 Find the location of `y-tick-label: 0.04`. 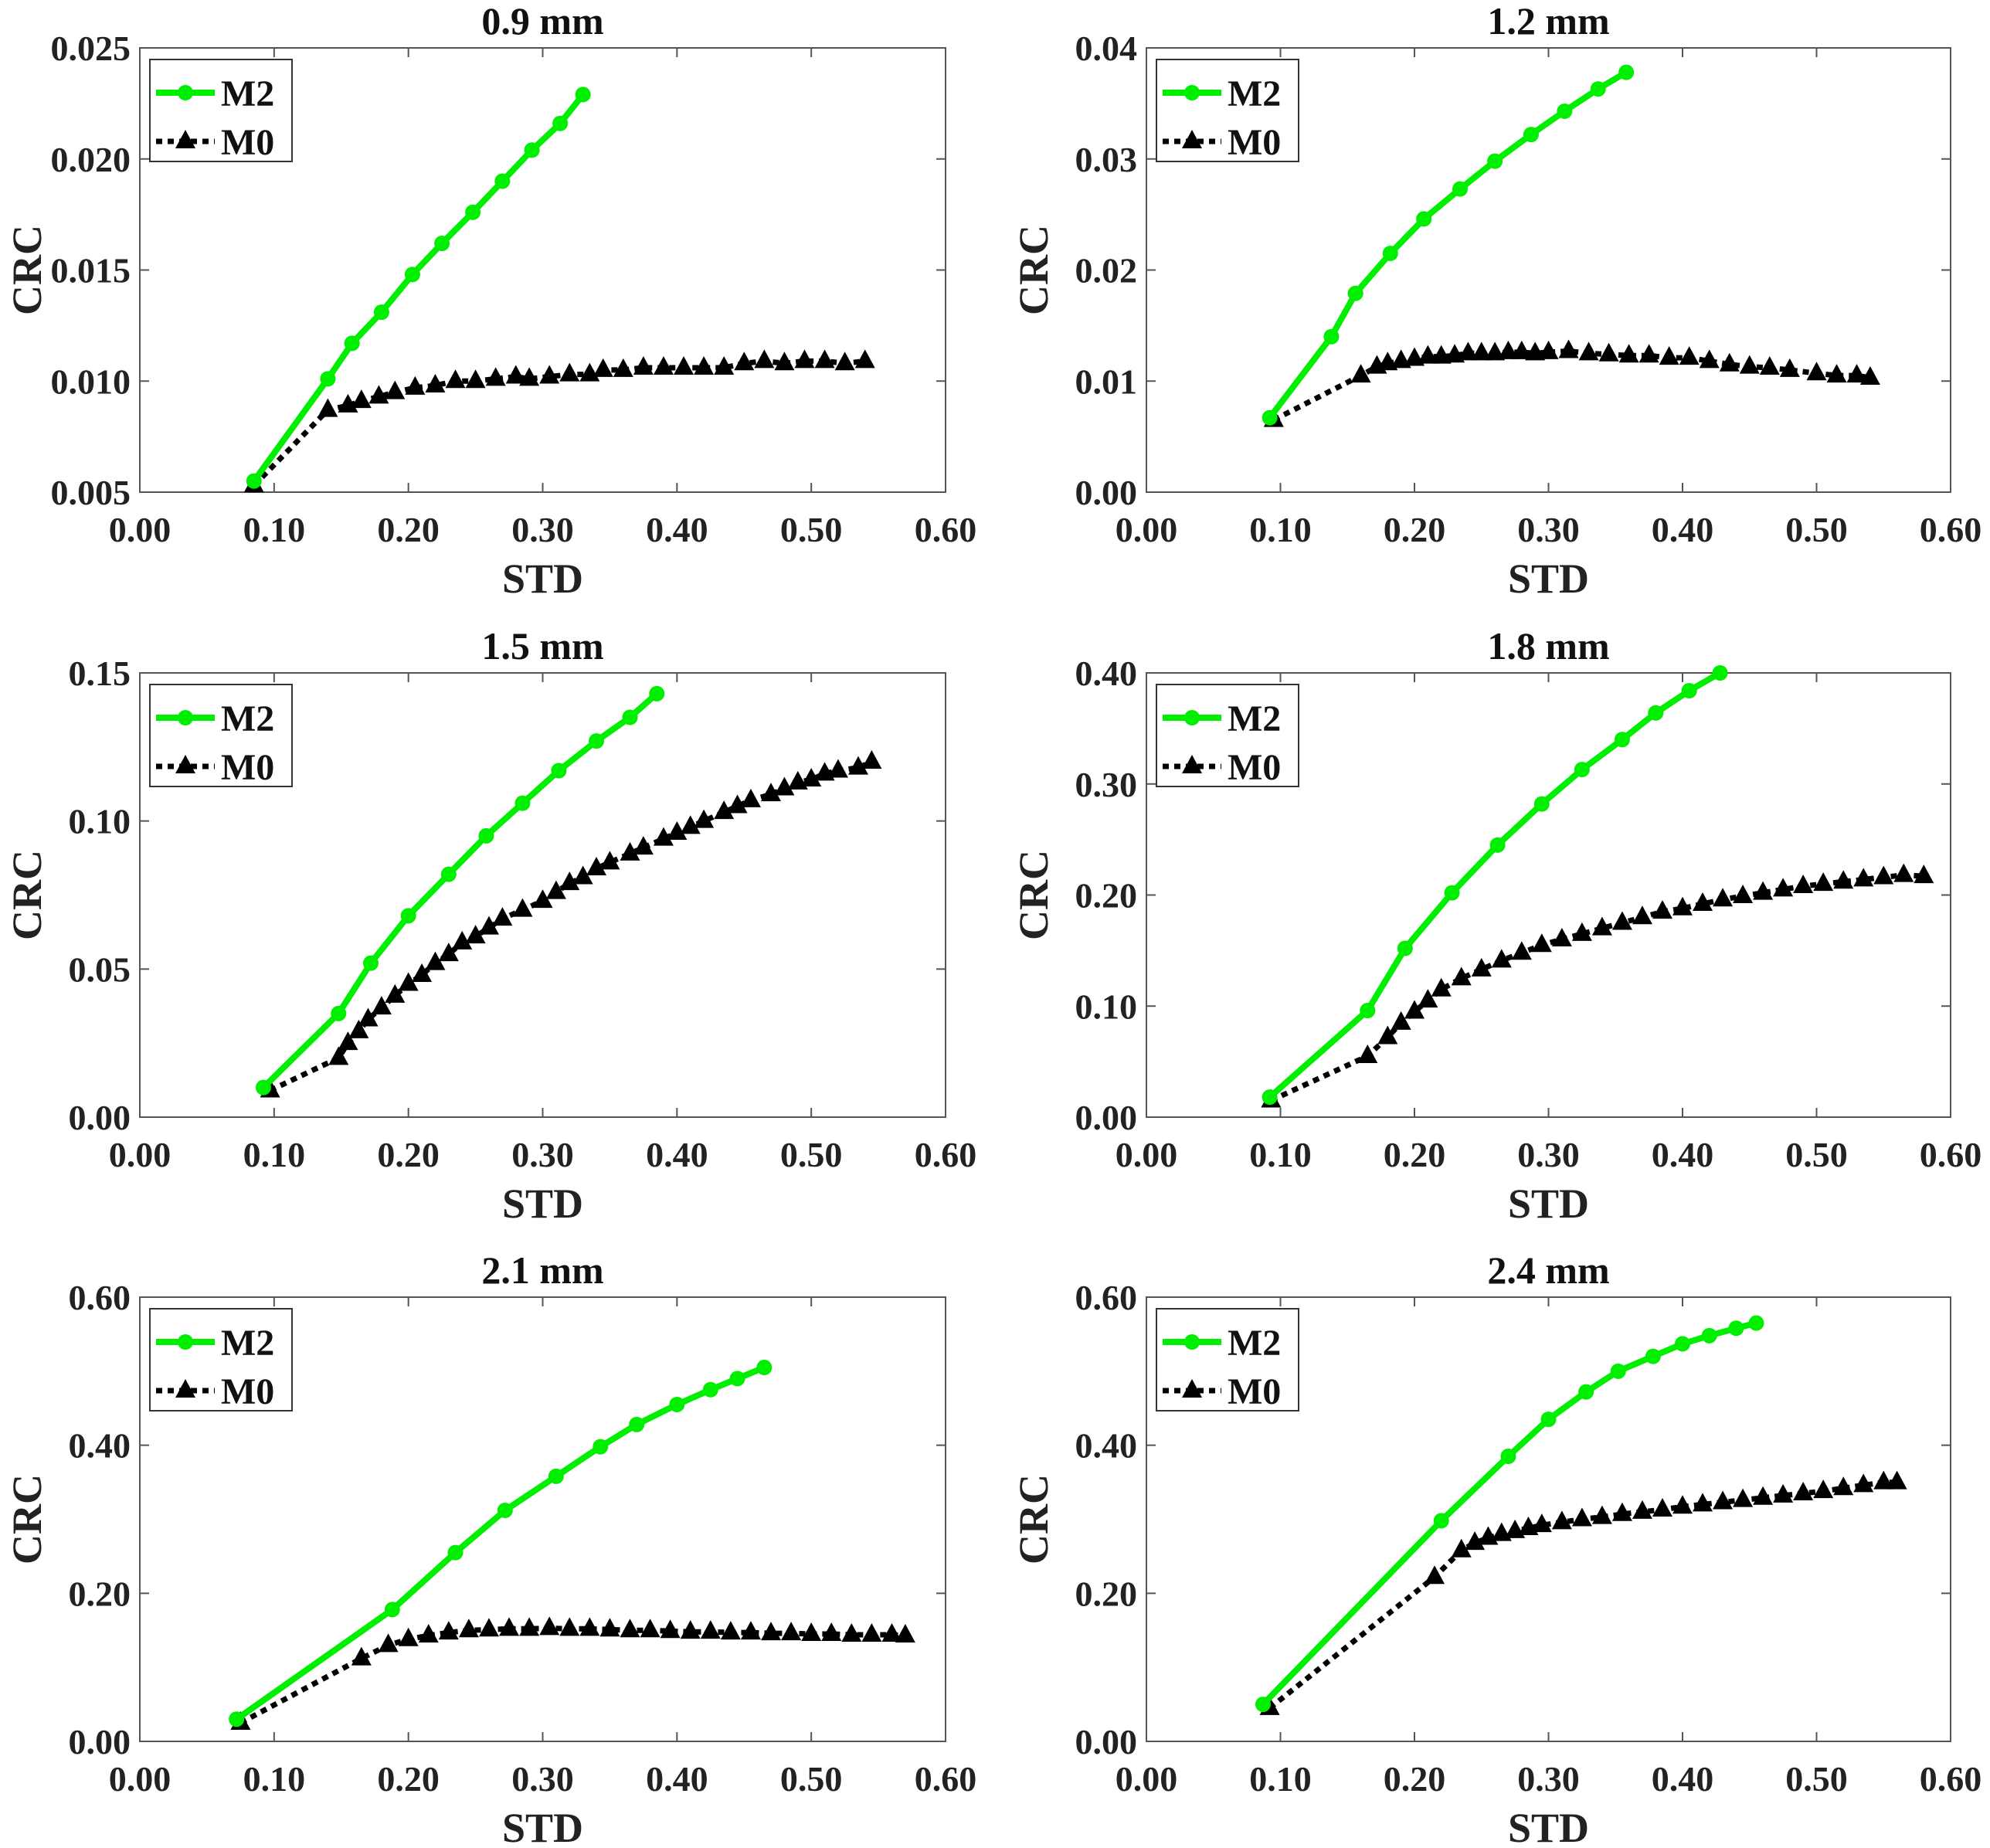

y-tick-label: 0.04 is located at coordinates (1106, 48).